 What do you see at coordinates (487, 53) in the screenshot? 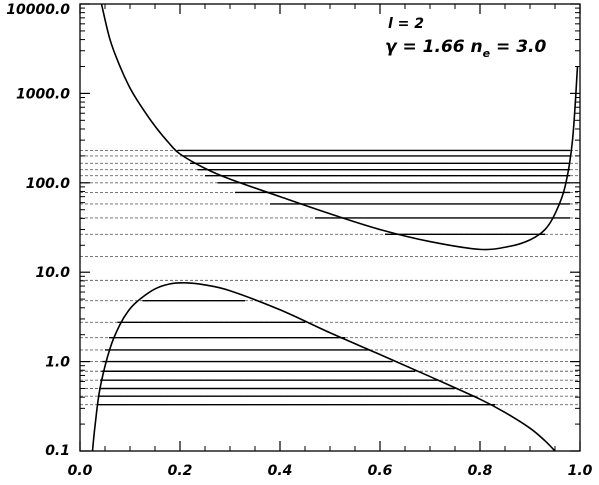
I see `annotation-gamma-sub: e` at bounding box center [487, 53].